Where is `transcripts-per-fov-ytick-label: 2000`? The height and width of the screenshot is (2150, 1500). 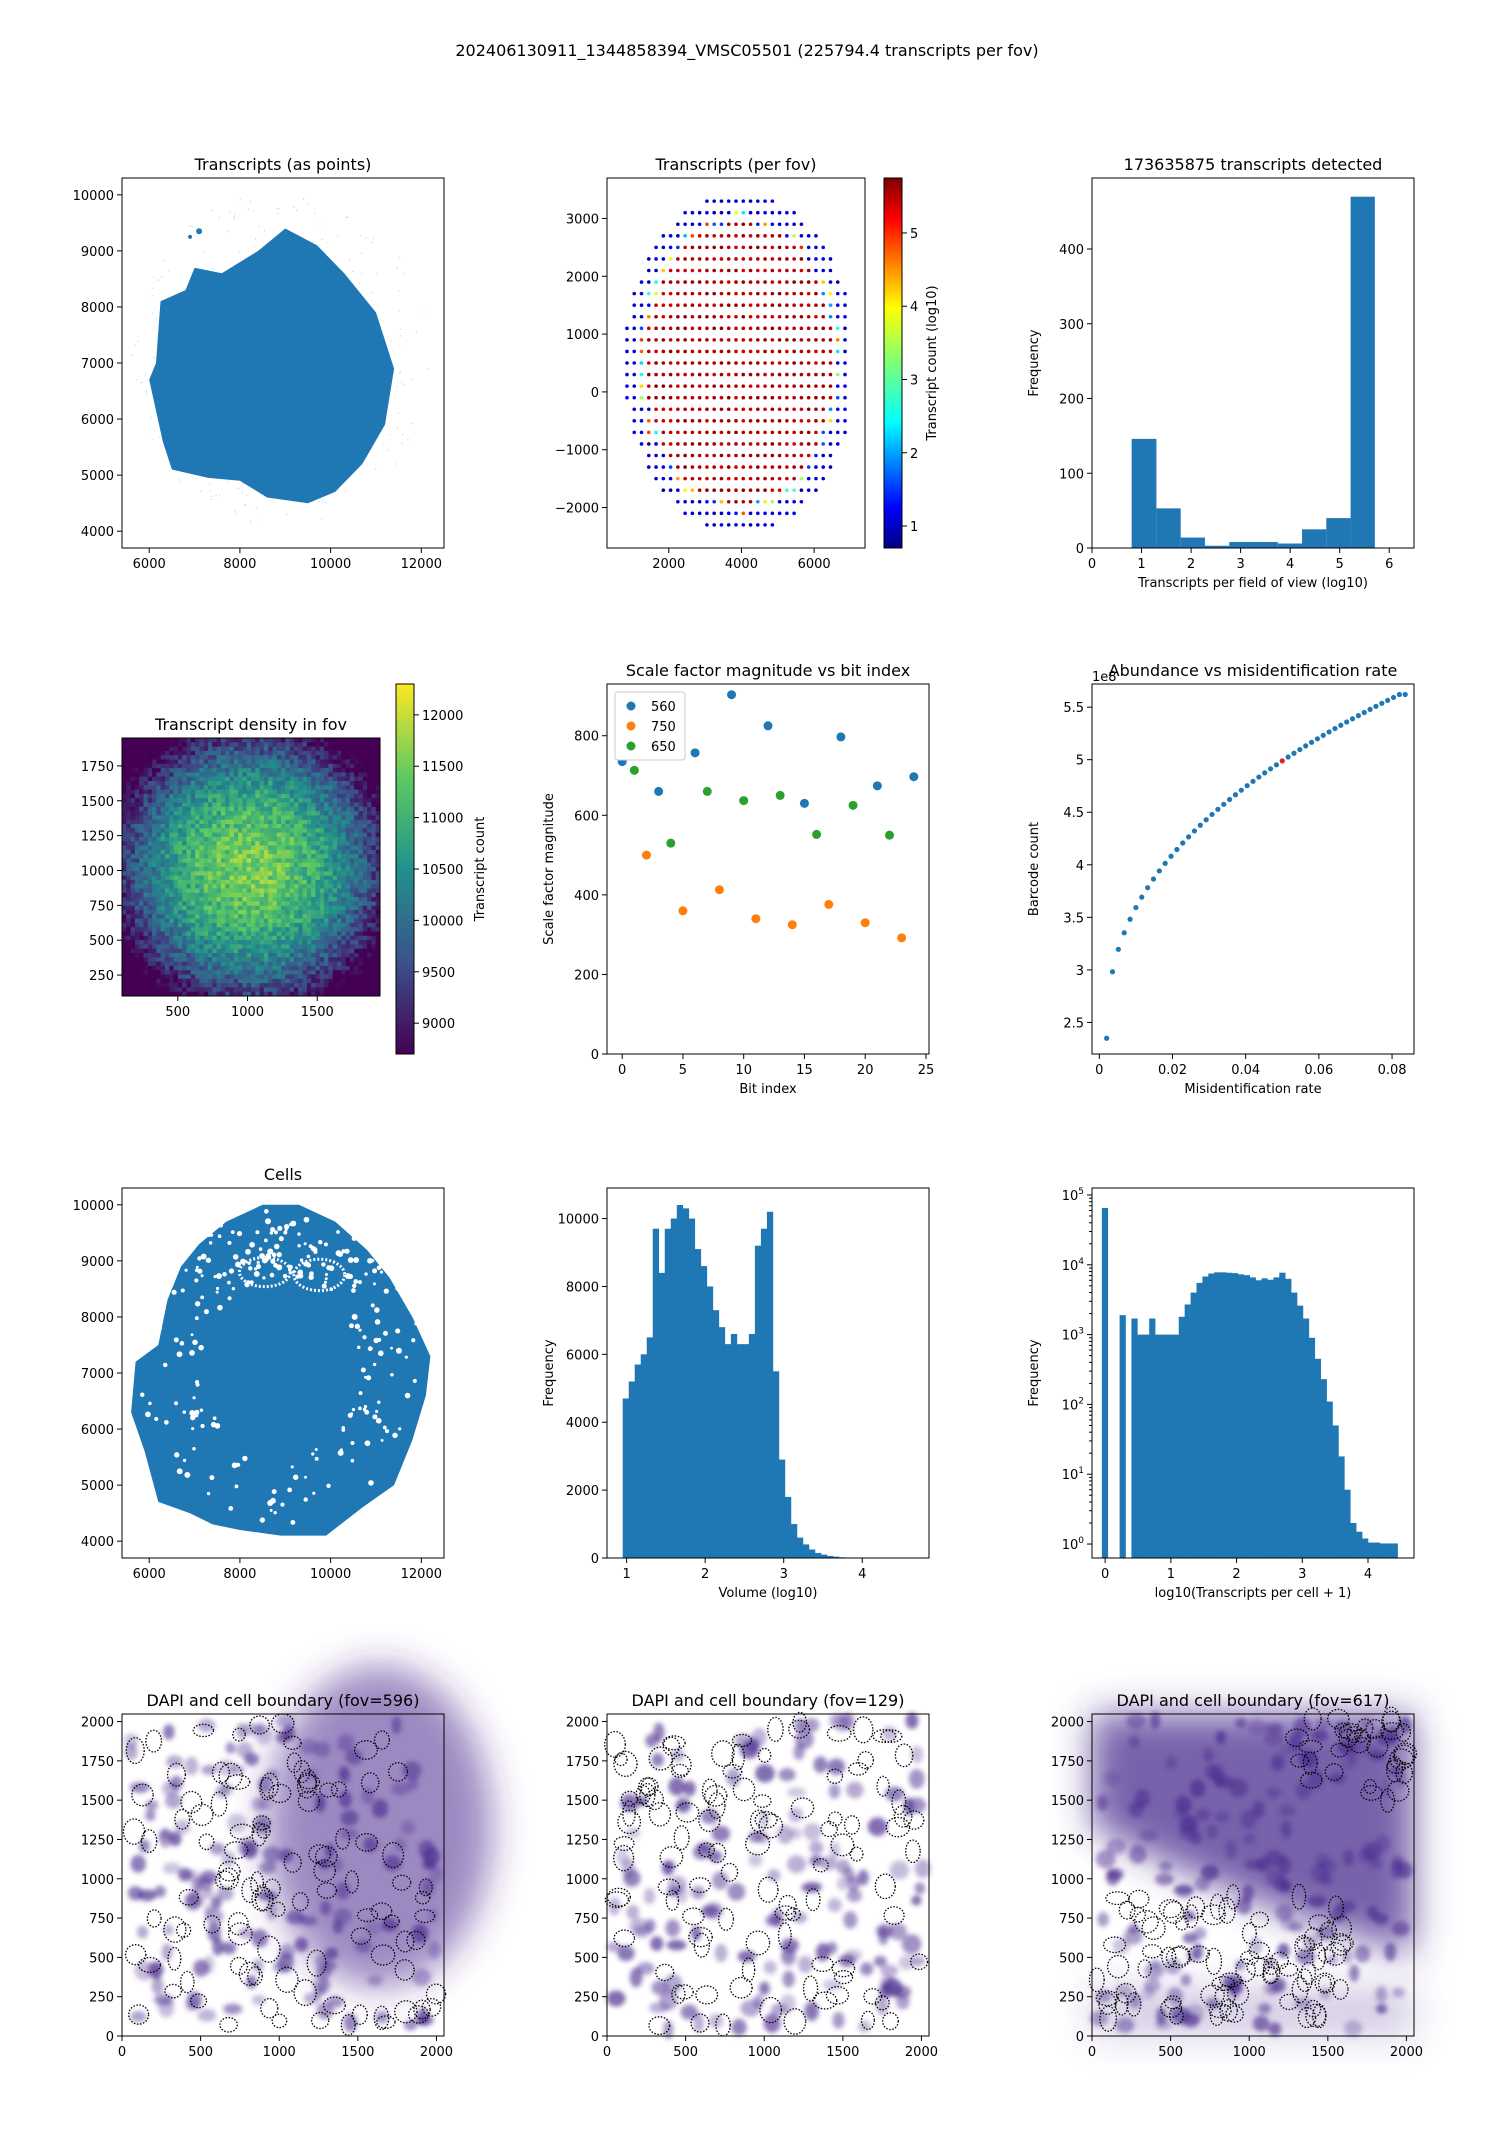 transcripts-per-fov-ytick-label: 2000 is located at coordinates (582, 277).